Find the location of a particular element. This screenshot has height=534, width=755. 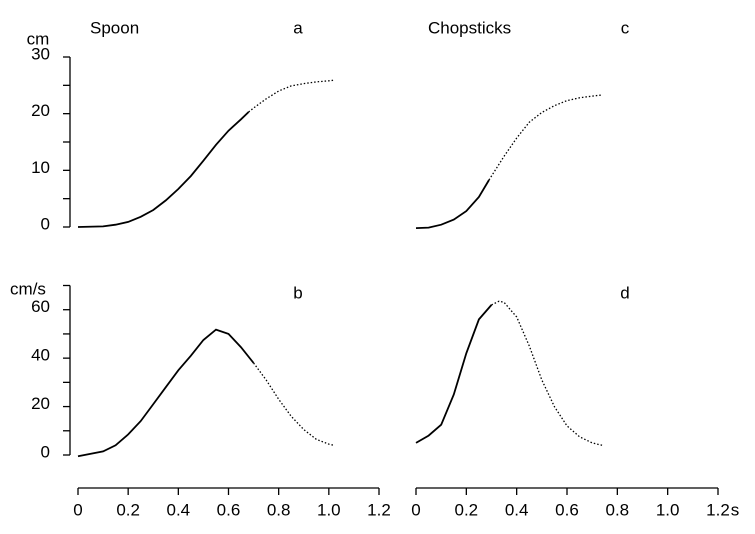

panel-title: Chopsticks is located at coordinates (469, 27).